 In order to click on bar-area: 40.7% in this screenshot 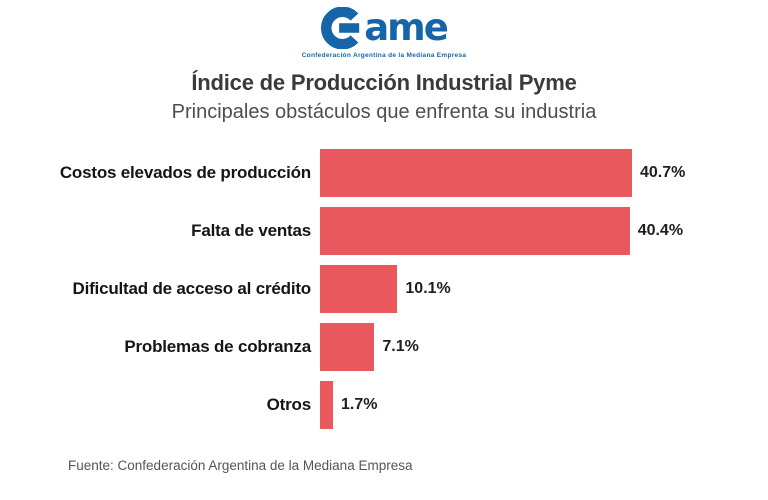, I will do `click(502, 173)`.